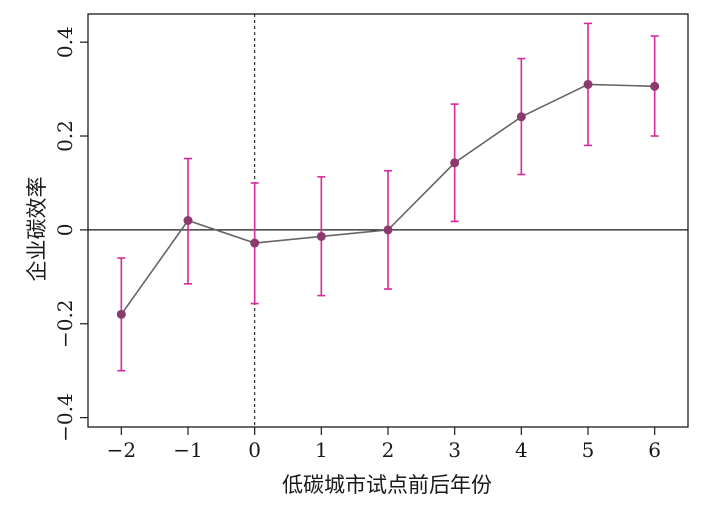 The image size is (704, 513). Describe the element at coordinates (65, 323) in the screenshot. I see `y-tick-label: −0.2` at that location.